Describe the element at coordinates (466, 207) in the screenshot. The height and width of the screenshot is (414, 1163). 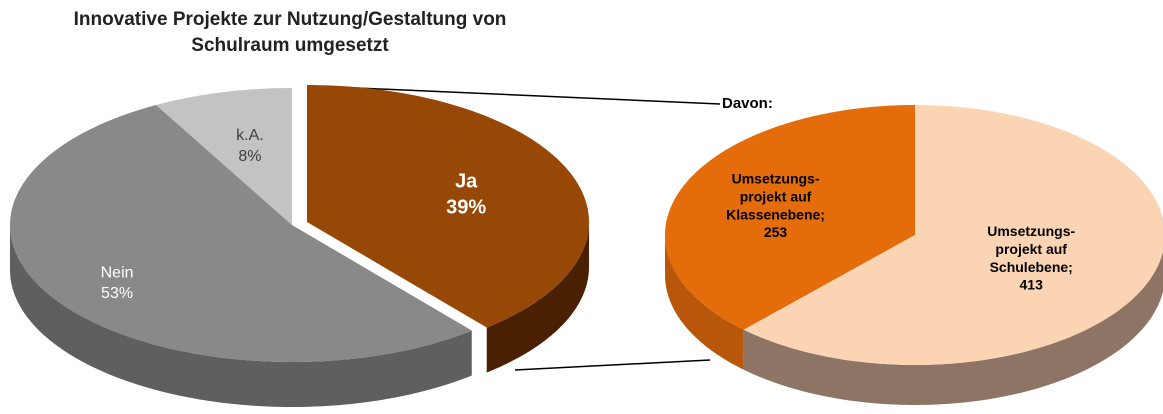
I see `slice-value-label: 39%` at that location.